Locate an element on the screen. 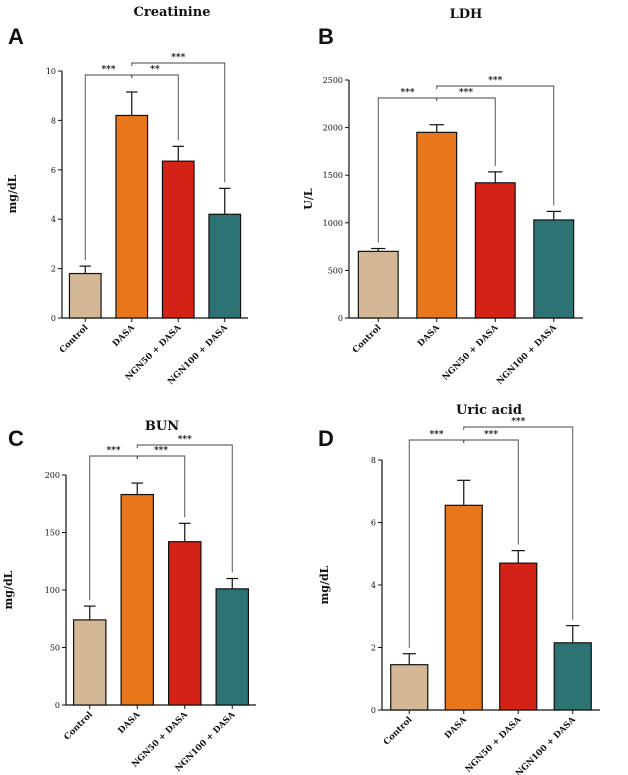 The width and height of the screenshot is (628, 775). y-tick-label: 150 is located at coordinates (52, 533).